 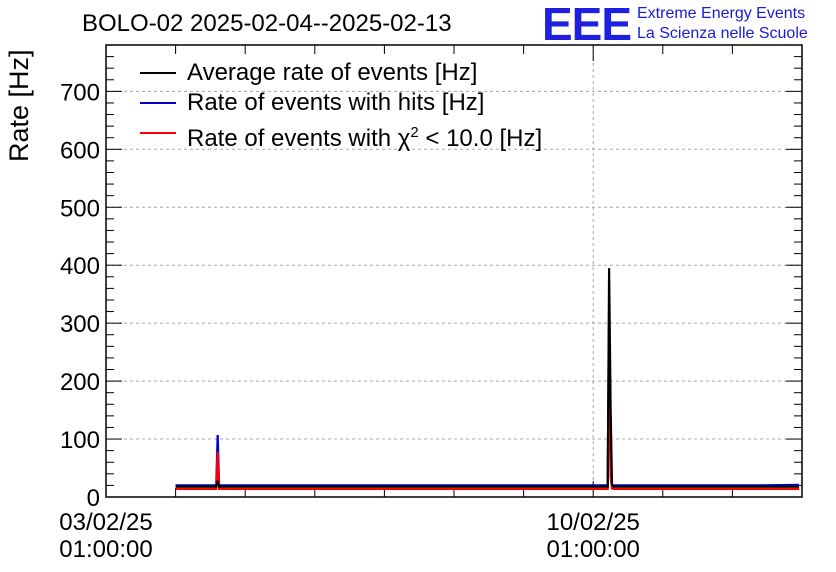 What do you see at coordinates (587, 25) in the screenshot?
I see `eee-logo: EEE` at bounding box center [587, 25].